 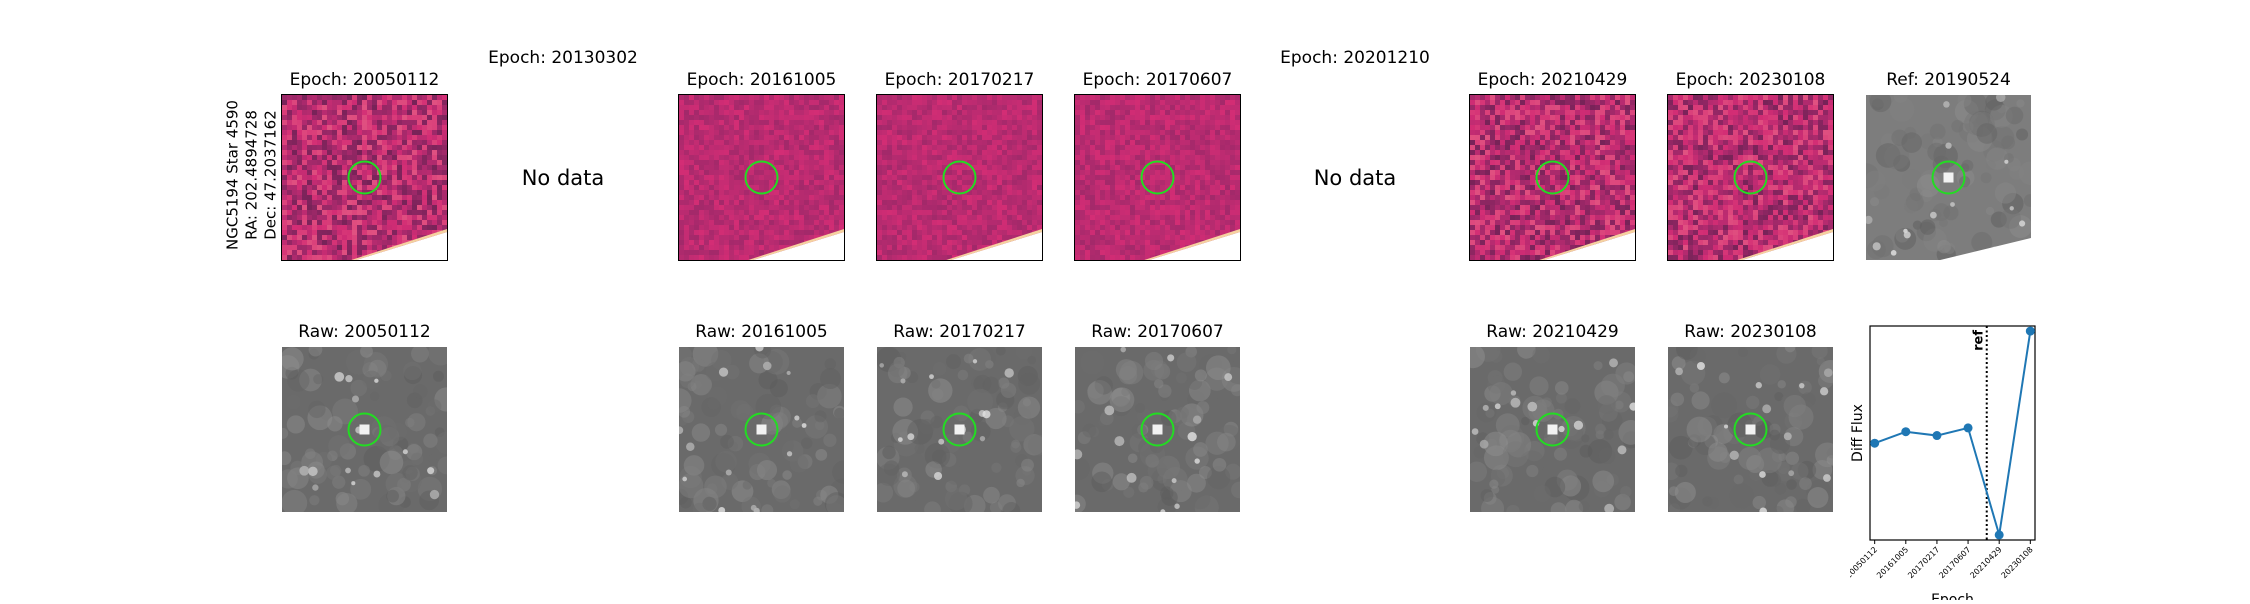 What do you see at coordinates (364, 332) in the screenshot?
I see `panel-title: Raw: 20050112` at bounding box center [364, 332].